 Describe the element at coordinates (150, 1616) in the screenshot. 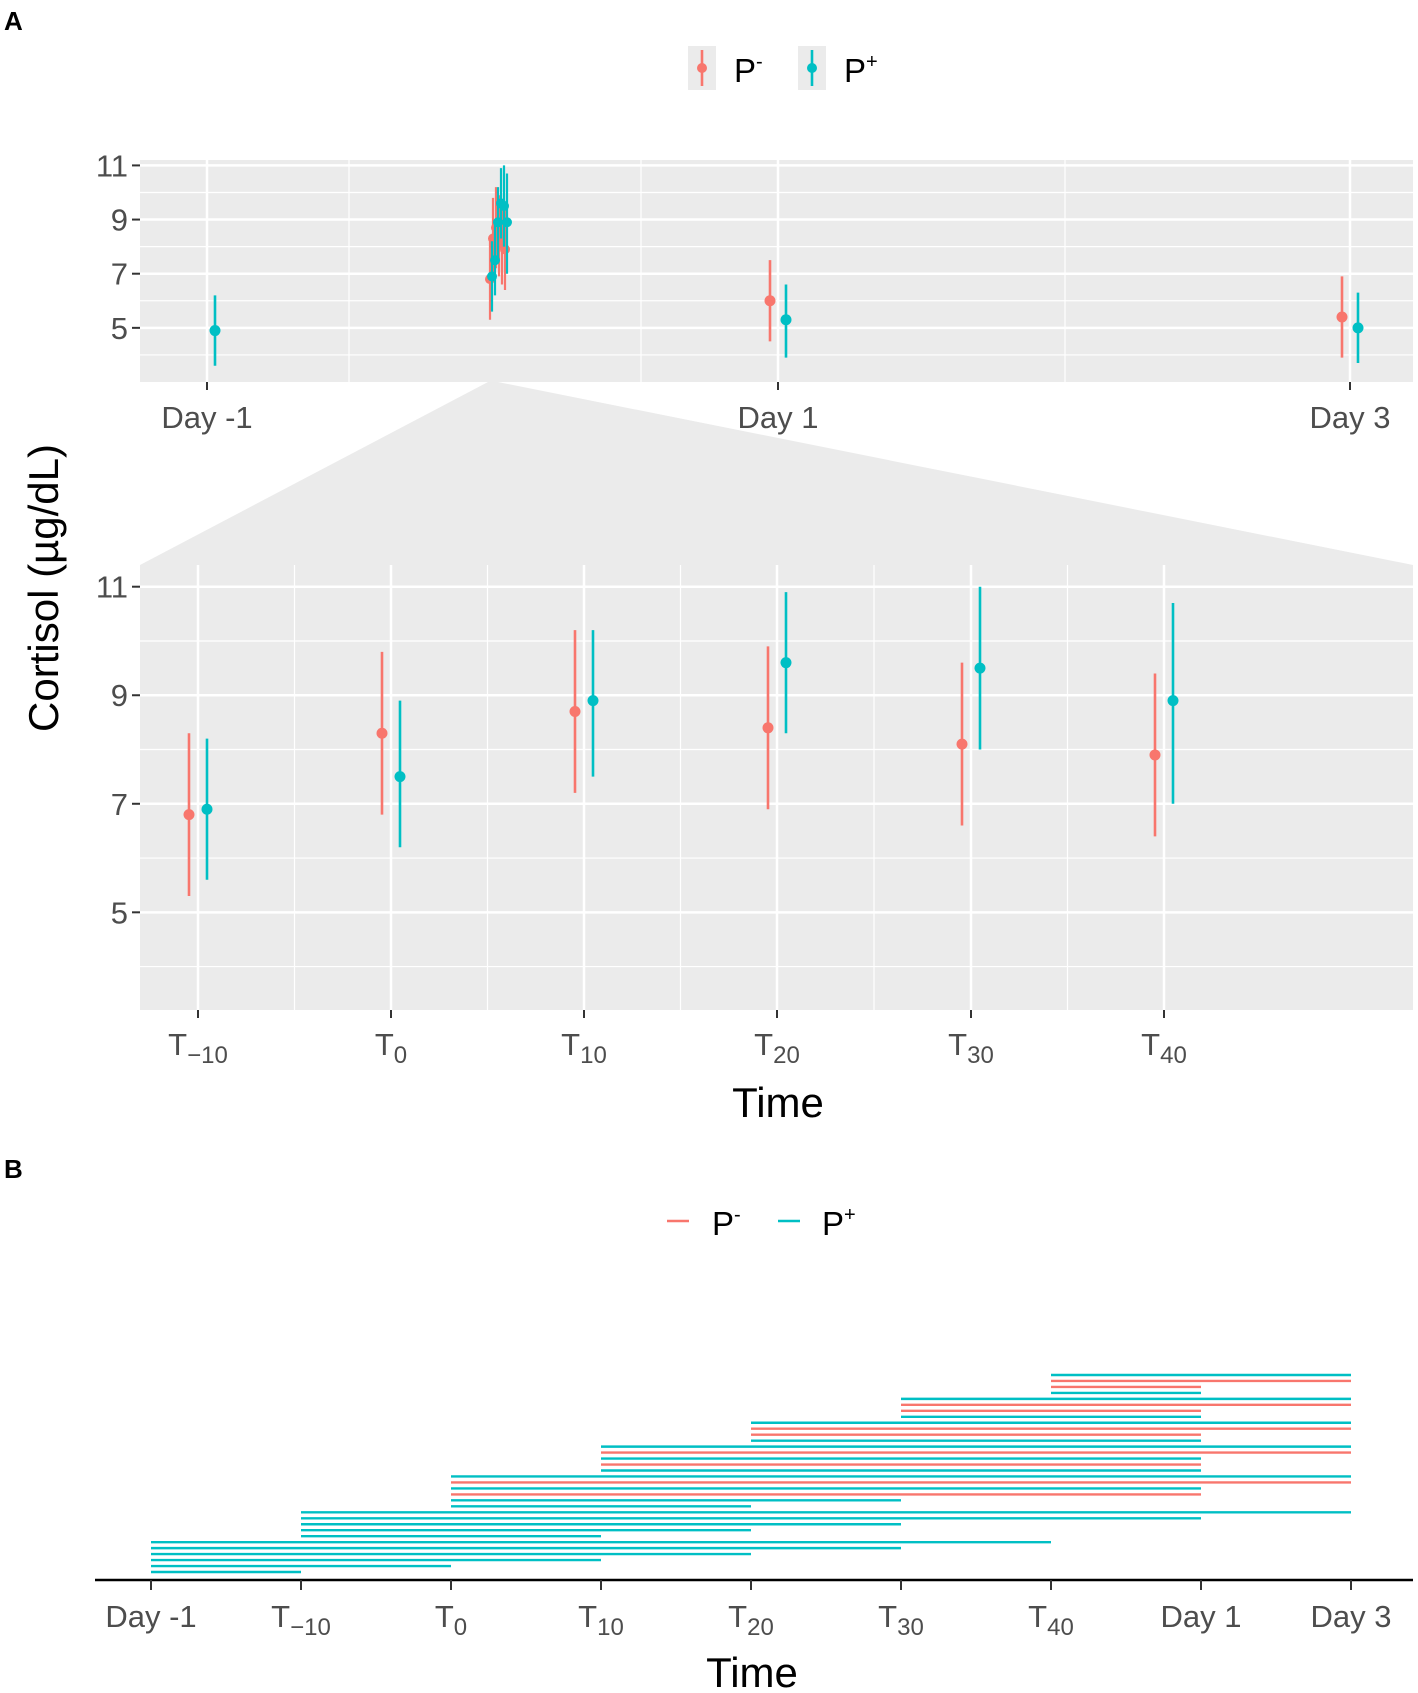

I see `b-x-tick-label-day-1: Day -1` at that location.